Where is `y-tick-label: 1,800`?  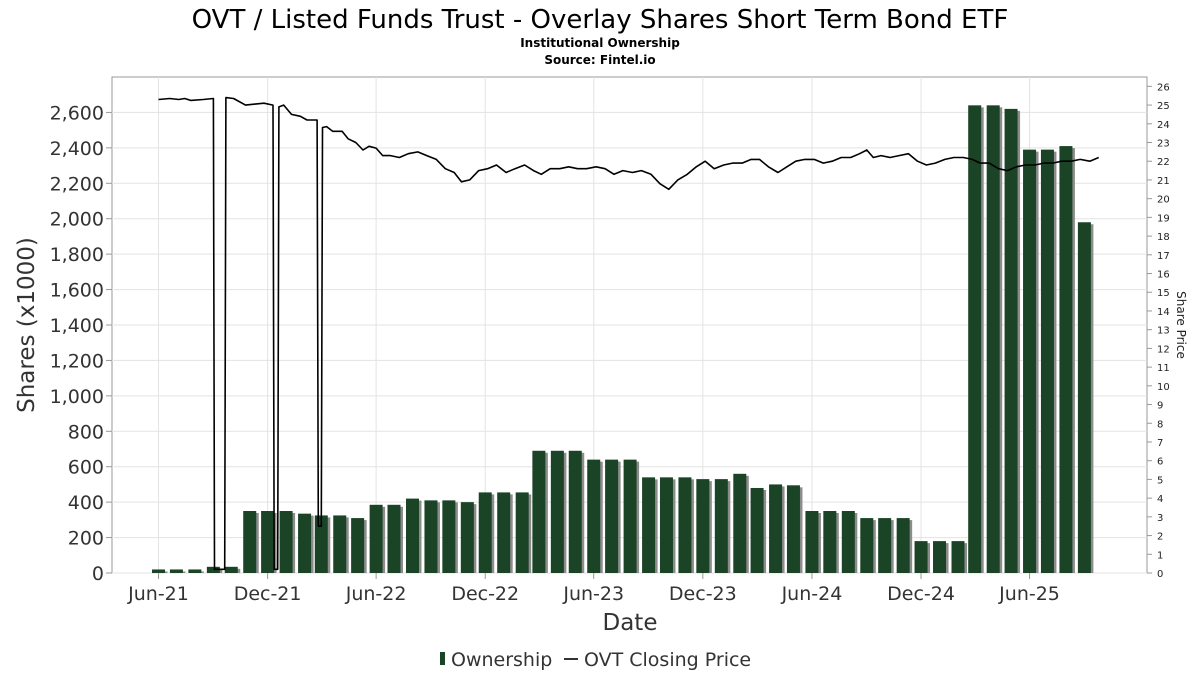 y-tick-label: 1,800 is located at coordinates (77, 255).